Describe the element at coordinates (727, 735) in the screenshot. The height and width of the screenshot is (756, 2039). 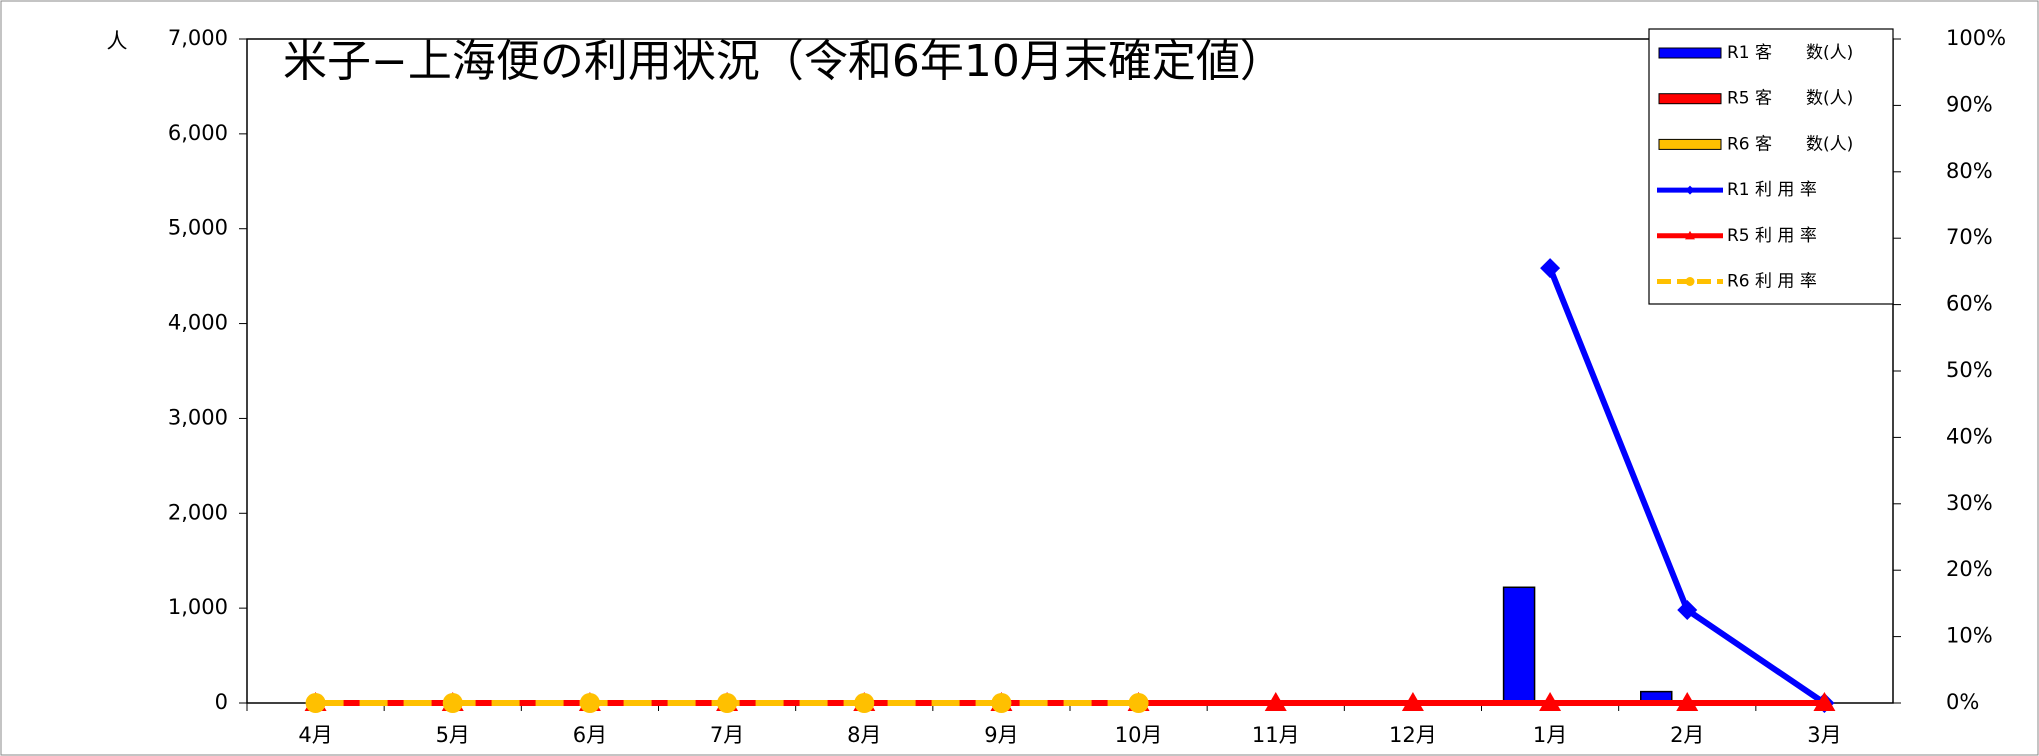
I see `x-tick-label: 7月` at that location.